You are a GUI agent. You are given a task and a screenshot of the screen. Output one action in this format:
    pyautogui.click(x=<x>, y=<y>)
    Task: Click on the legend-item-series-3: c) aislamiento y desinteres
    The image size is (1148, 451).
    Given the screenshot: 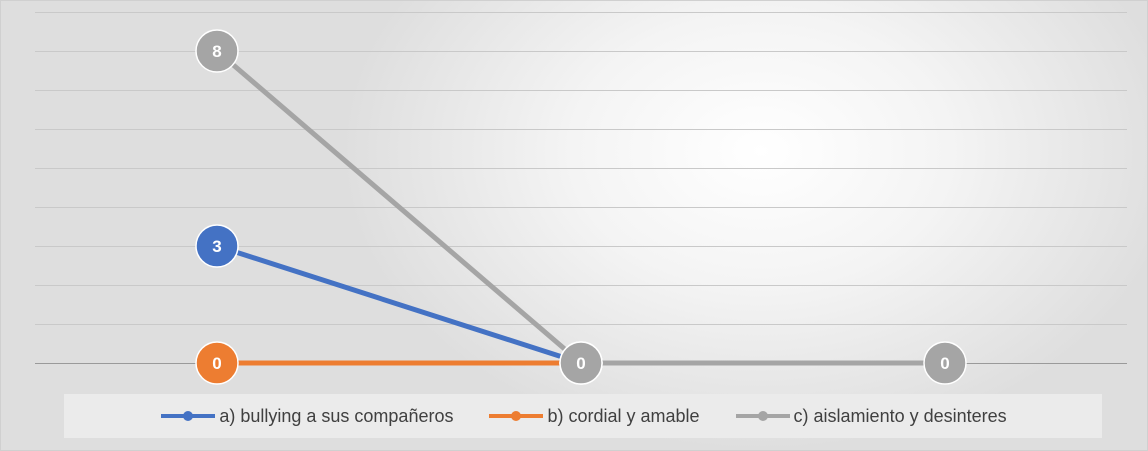 What is the action you would take?
    pyautogui.click(x=870, y=416)
    